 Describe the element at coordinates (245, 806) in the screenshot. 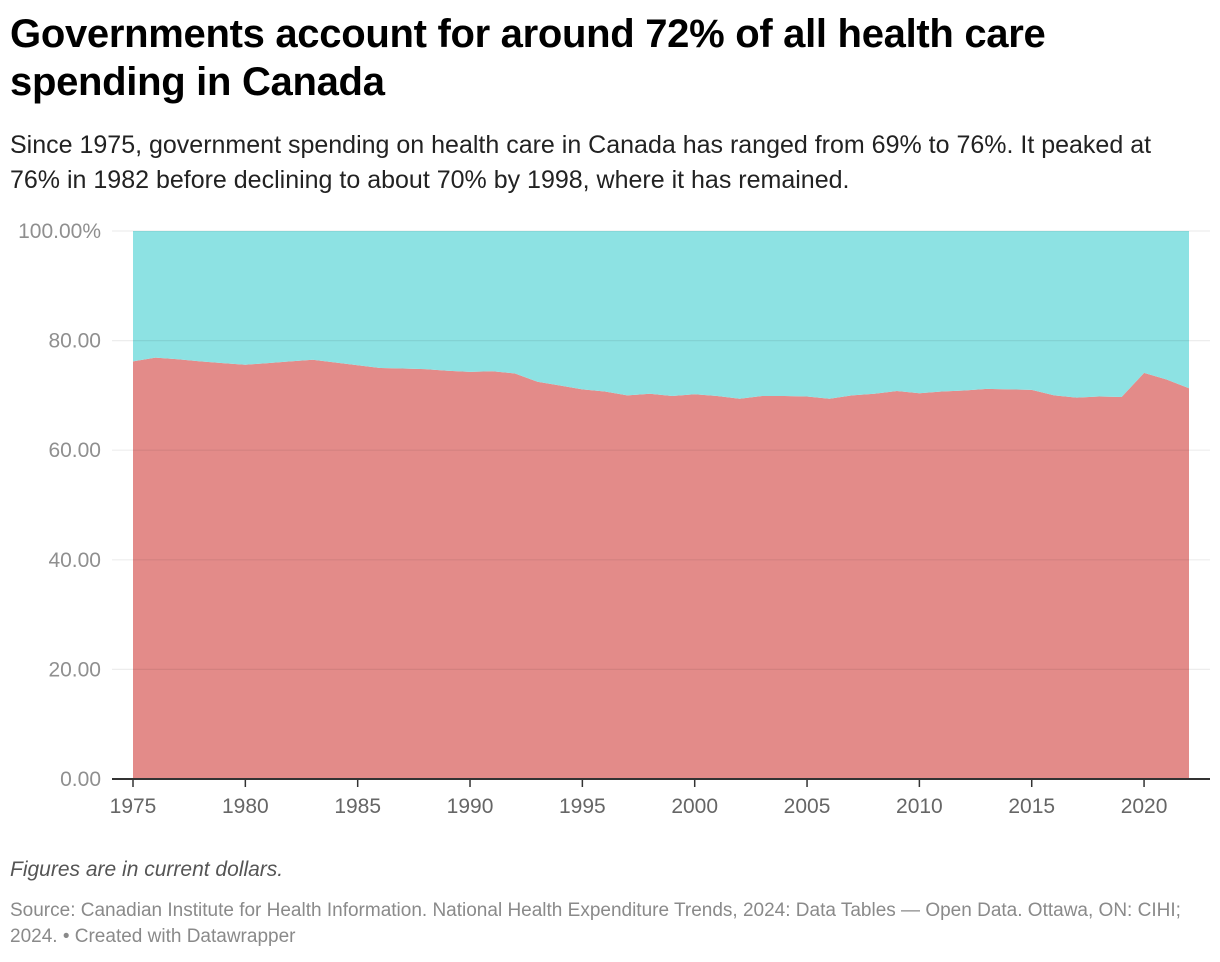

I see `x-tick-label: 1980` at that location.